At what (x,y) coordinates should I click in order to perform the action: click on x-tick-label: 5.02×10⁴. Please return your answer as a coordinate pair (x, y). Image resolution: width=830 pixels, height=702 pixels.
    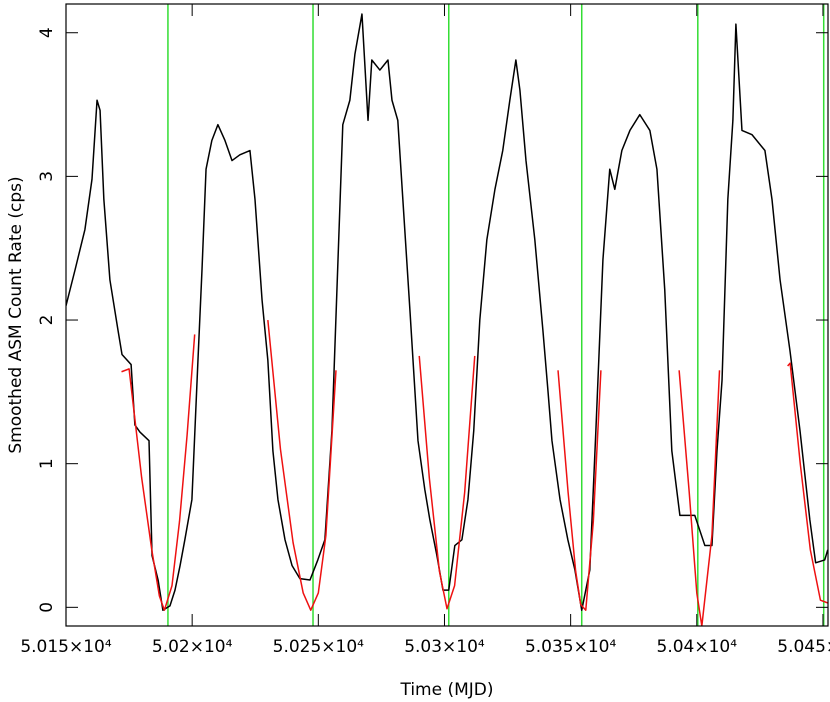
    Looking at the image, I should click on (192, 647).